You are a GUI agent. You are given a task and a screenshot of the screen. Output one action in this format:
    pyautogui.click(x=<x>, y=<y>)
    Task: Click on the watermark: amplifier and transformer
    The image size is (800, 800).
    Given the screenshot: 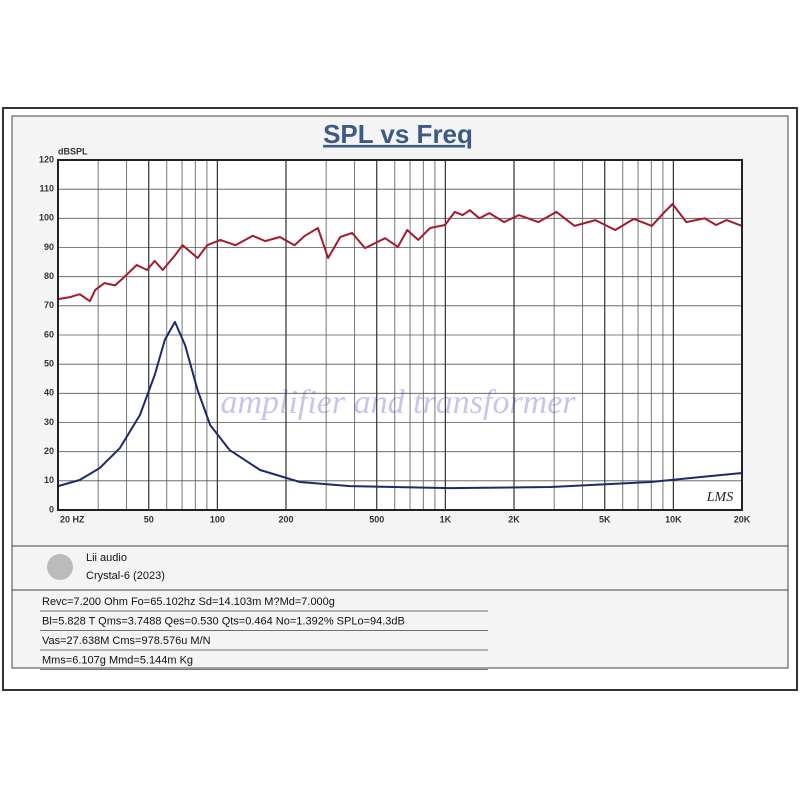 What is the action you would take?
    pyautogui.click(x=398, y=402)
    